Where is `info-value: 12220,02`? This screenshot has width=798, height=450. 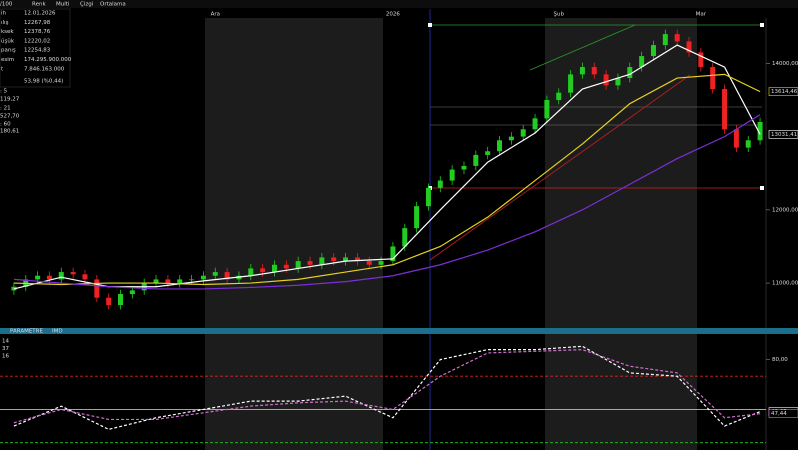
info-value: 12220,02 is located at coordinates (37, 41).